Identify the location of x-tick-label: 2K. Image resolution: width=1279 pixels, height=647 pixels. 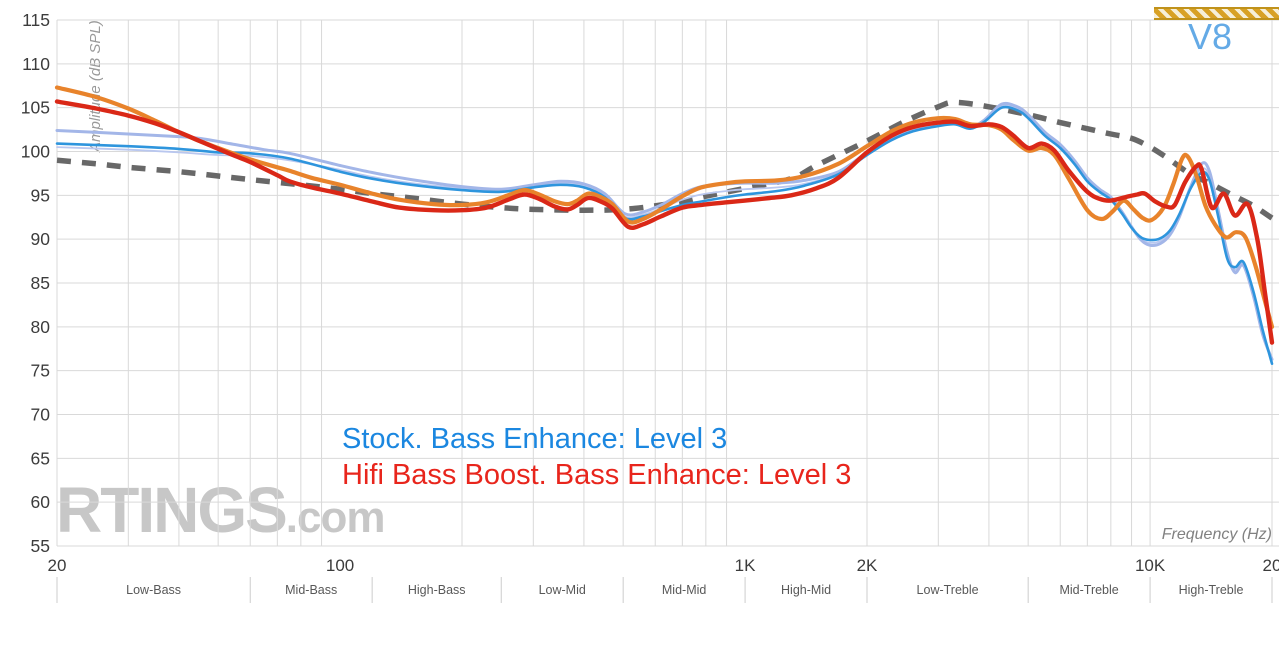
(867, 565).